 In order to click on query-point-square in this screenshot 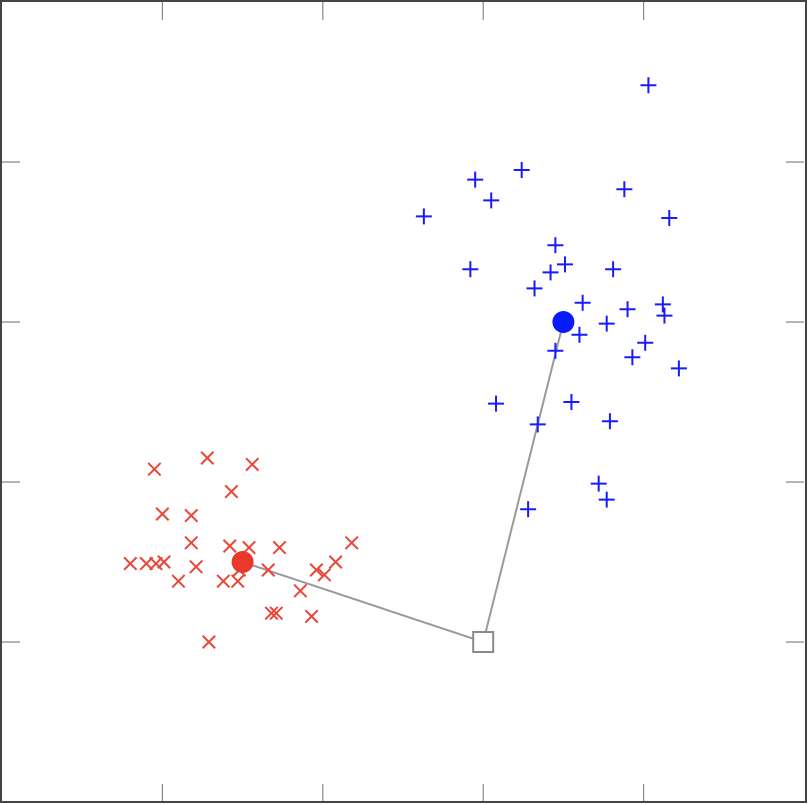, I will do `click(483, 642)`.